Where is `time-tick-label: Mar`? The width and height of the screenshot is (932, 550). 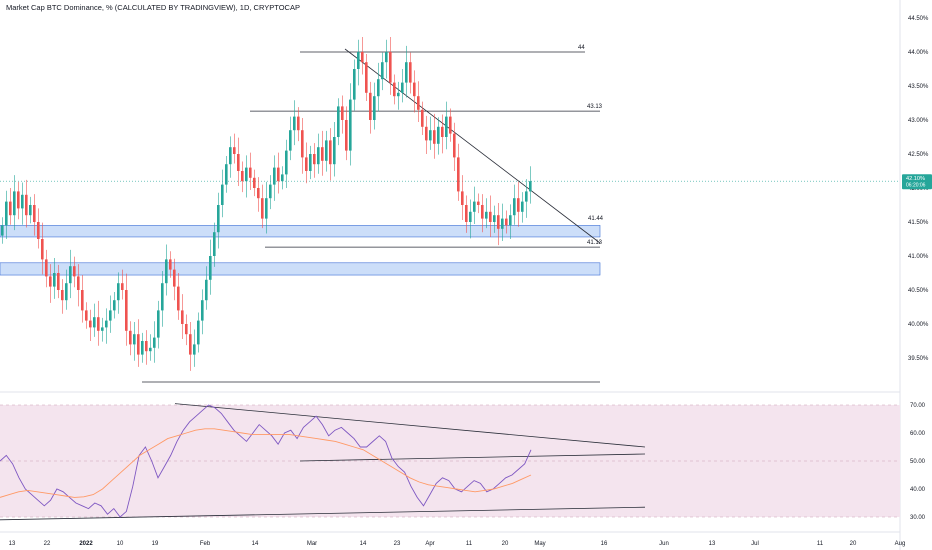
time-tick-label: Mar is located at coordinates (312, 544).